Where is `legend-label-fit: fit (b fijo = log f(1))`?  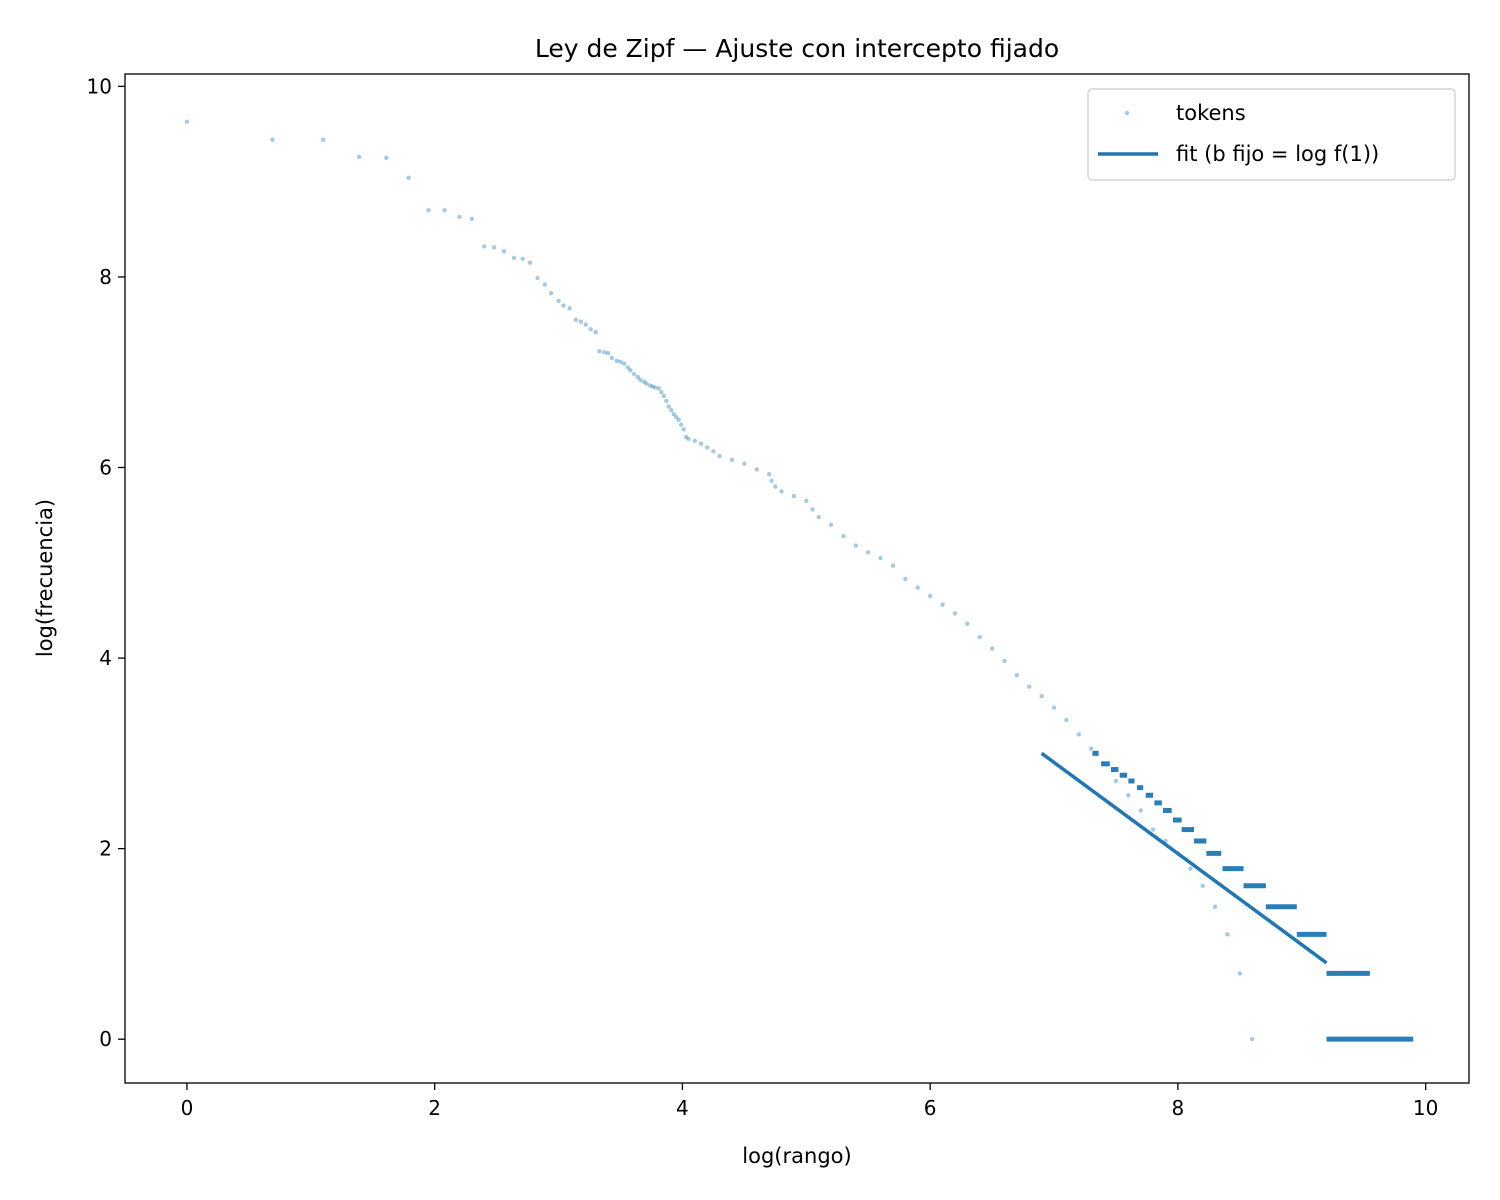 legend-label-fit: fit (b fijo = log f(1)) is located at coordinates (1277, 154).